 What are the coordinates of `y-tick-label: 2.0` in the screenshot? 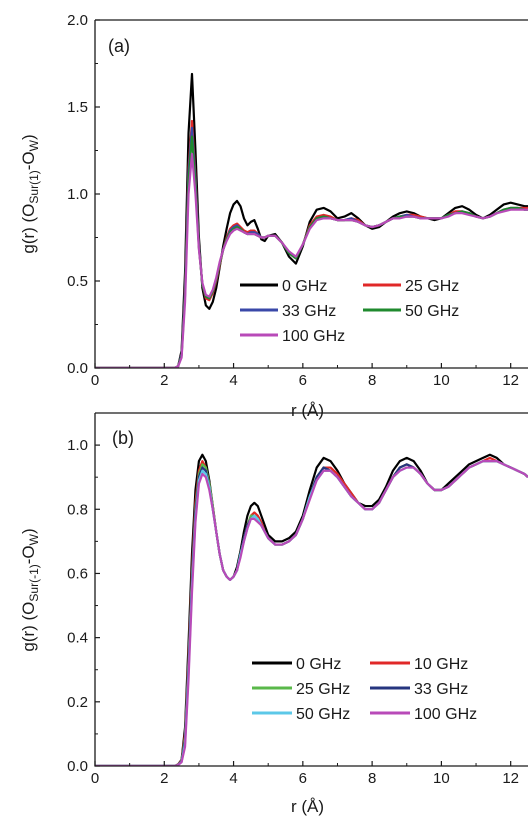 It's located at (77, 20).